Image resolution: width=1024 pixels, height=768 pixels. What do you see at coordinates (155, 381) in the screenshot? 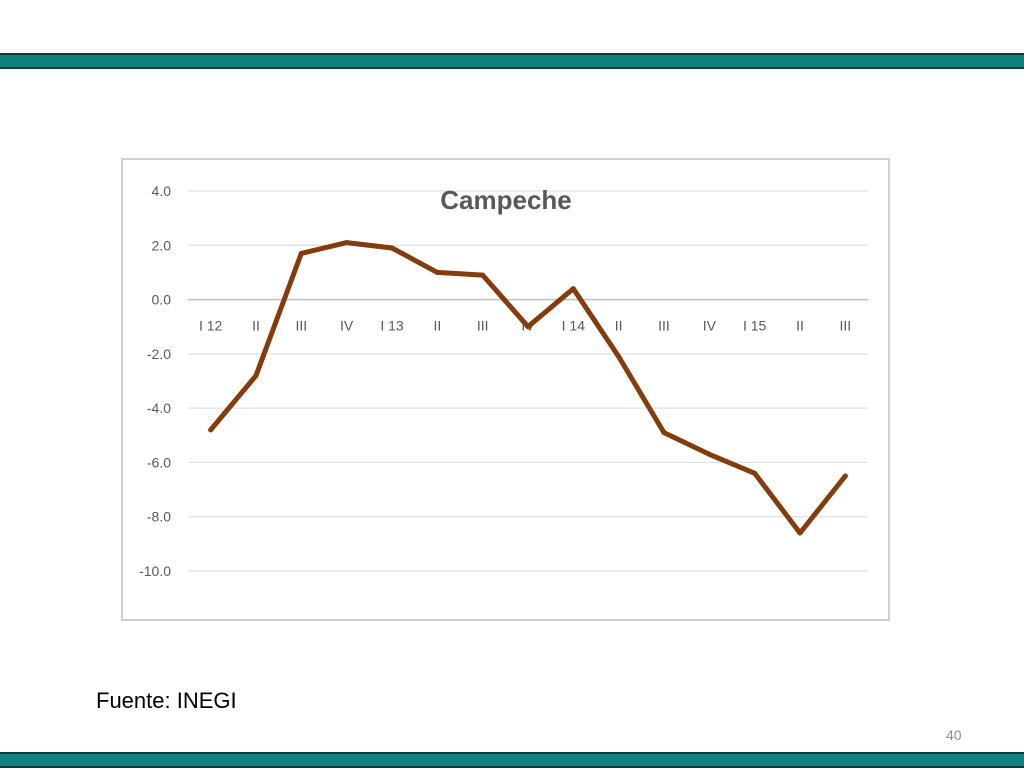
I see `y-axis-ticks: 4.0 2.0 0.0 -2.0 -4.0 -6.0 -8.0 -10.0` at bounding box center [155, 381].